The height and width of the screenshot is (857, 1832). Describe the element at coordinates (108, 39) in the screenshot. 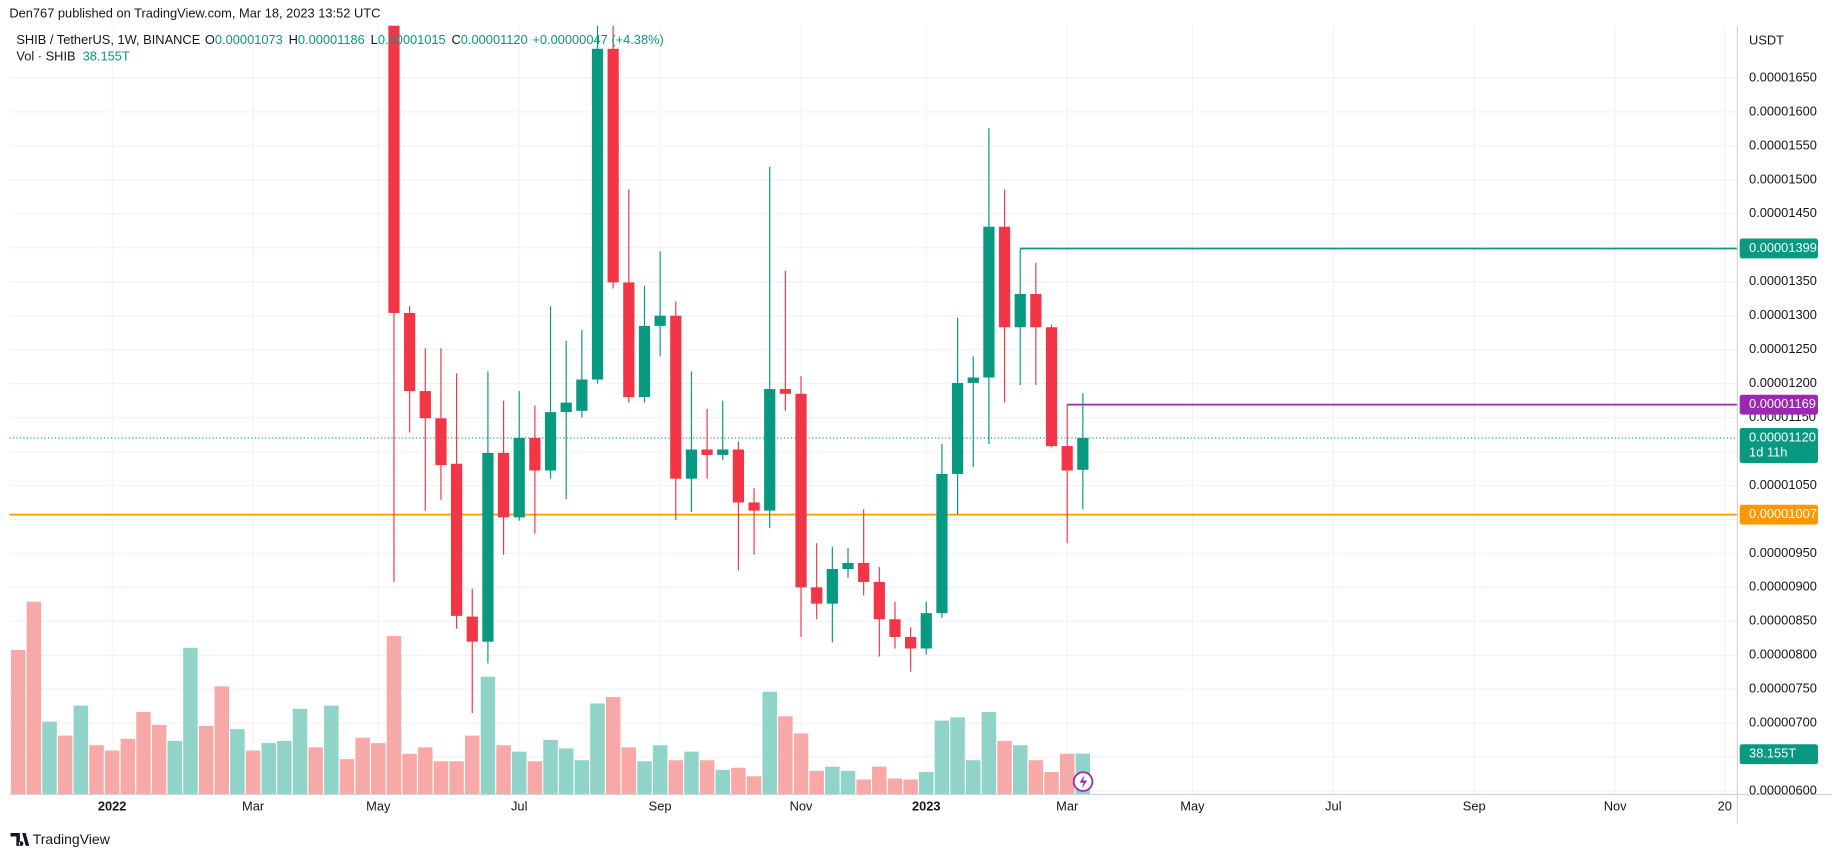

I see `legend-text: SHIB / TetherUS, 1W, BINANCE` at that location.